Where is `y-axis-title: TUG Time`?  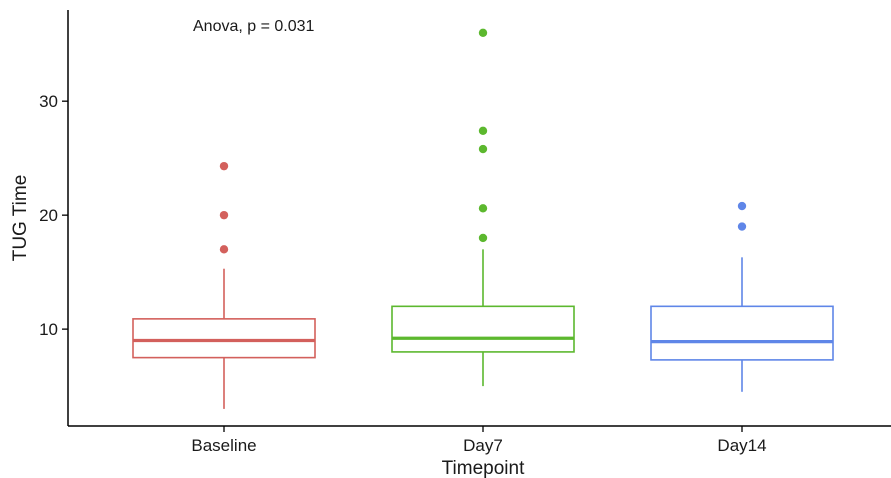 y-axis-title: TUG Time is located at coordinates (20, 218).